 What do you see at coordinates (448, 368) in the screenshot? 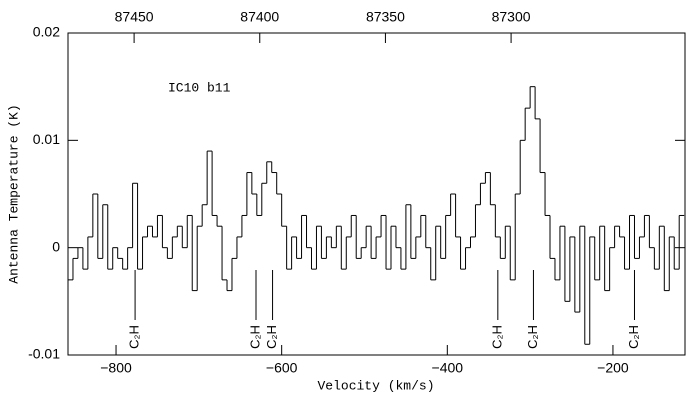
I see `x-tick-label: −400` at bounding box center [448, 368].